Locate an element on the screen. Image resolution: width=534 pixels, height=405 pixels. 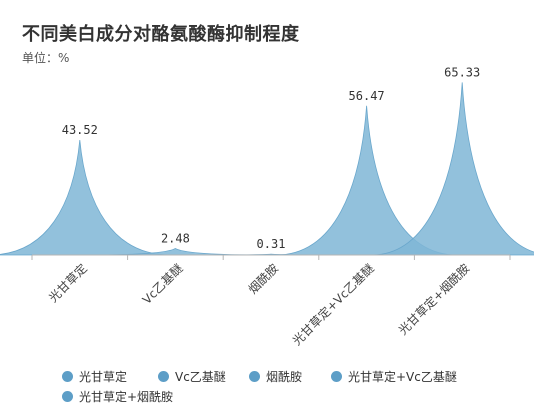
x-tick-label-4: 光甘草定+Vc乙基醚 is located at coordinates (333, 305).